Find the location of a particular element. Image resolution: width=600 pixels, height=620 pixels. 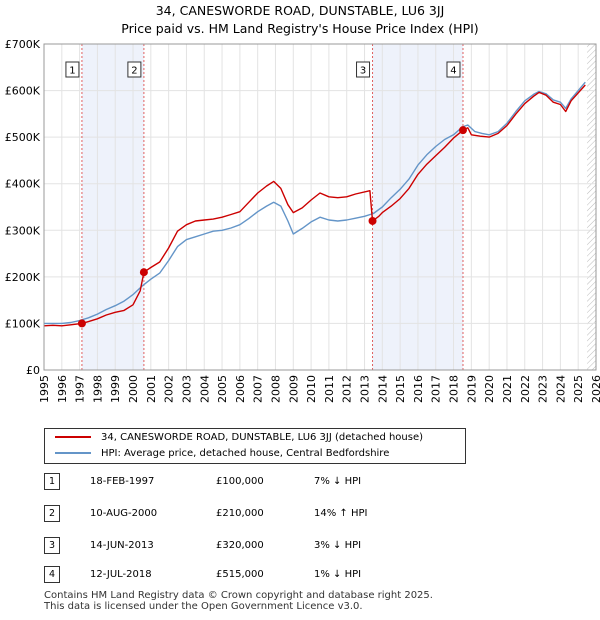

sale-date: 12-JUL-2018 is located at coordinates (121, 574).